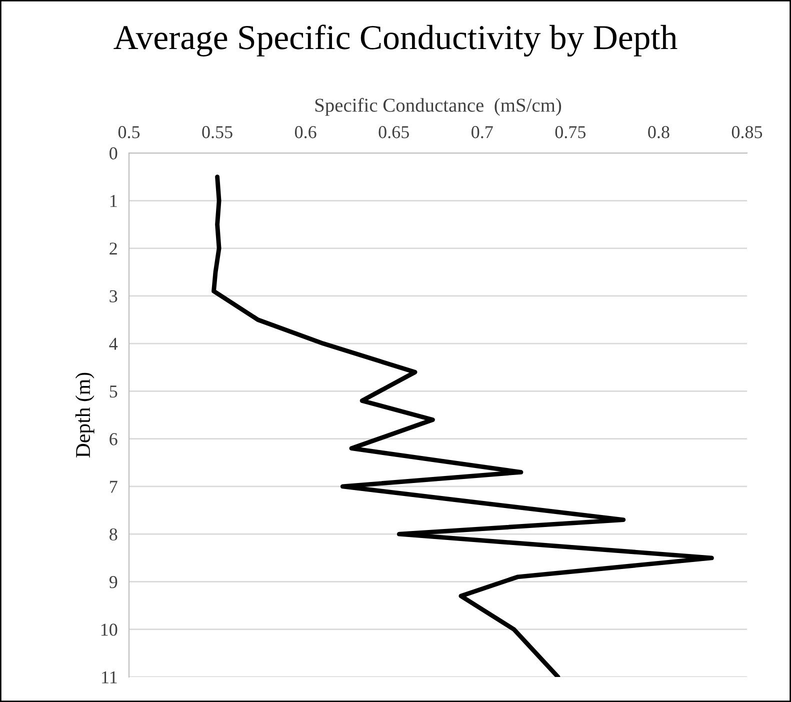 This screenshot has height=702, width=791. What do you see at coordinates (114, 296) in the screenshot?
I see `y-tick-label: 3` at bounding box center [114, 296].